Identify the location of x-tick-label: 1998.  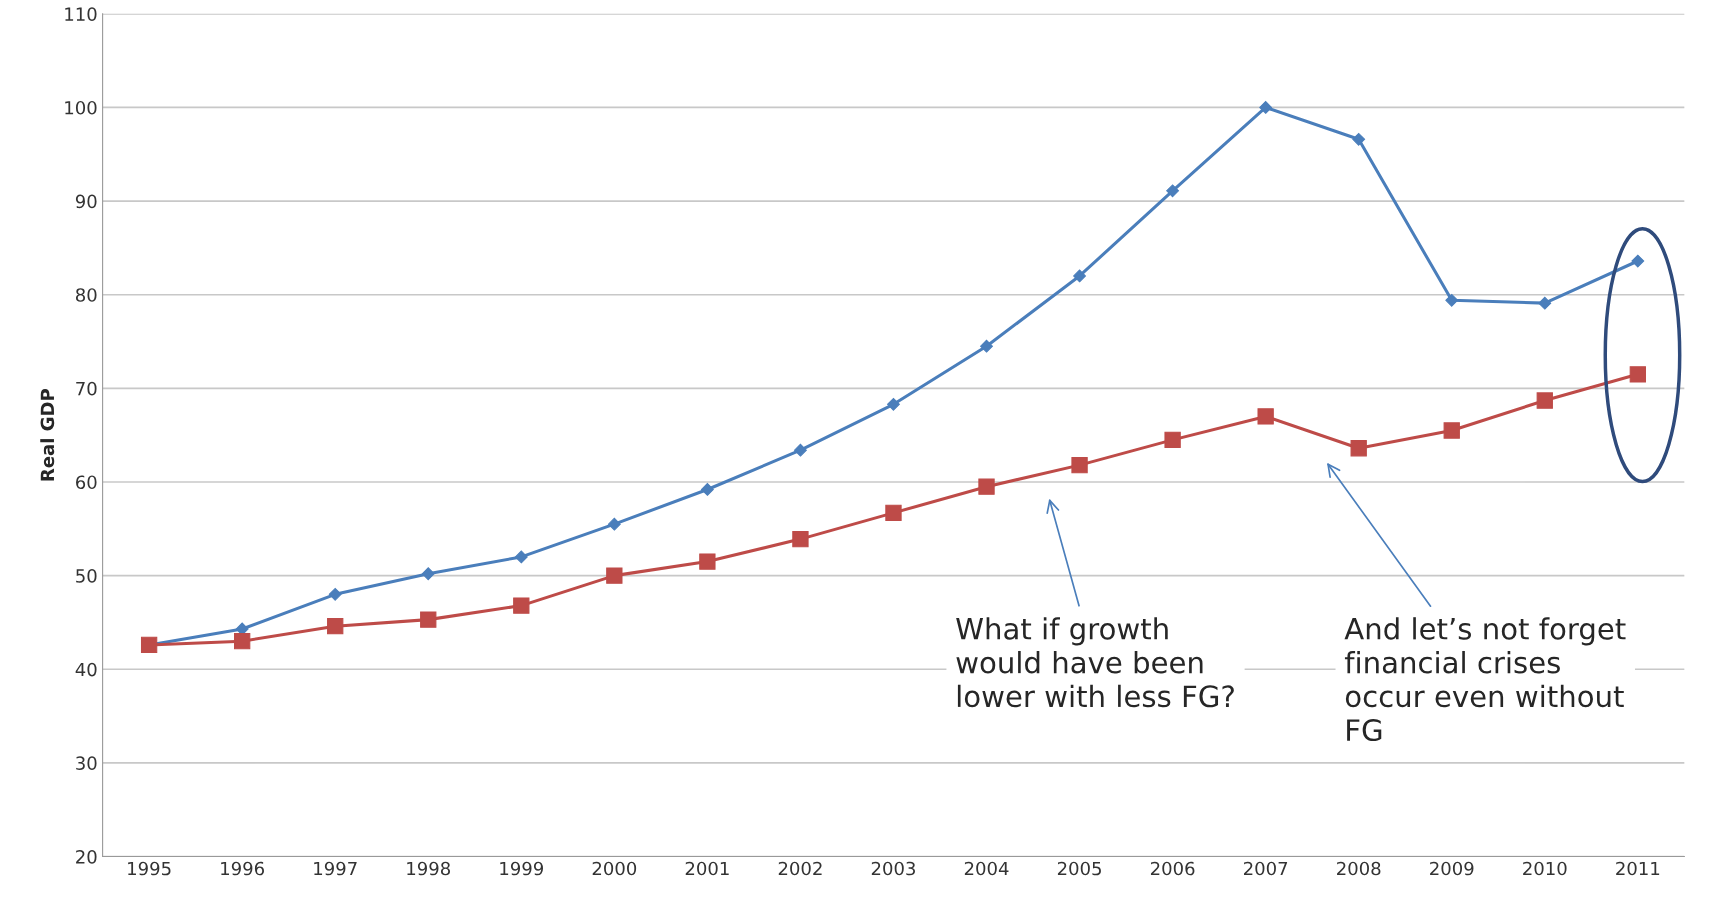
(428, 868).